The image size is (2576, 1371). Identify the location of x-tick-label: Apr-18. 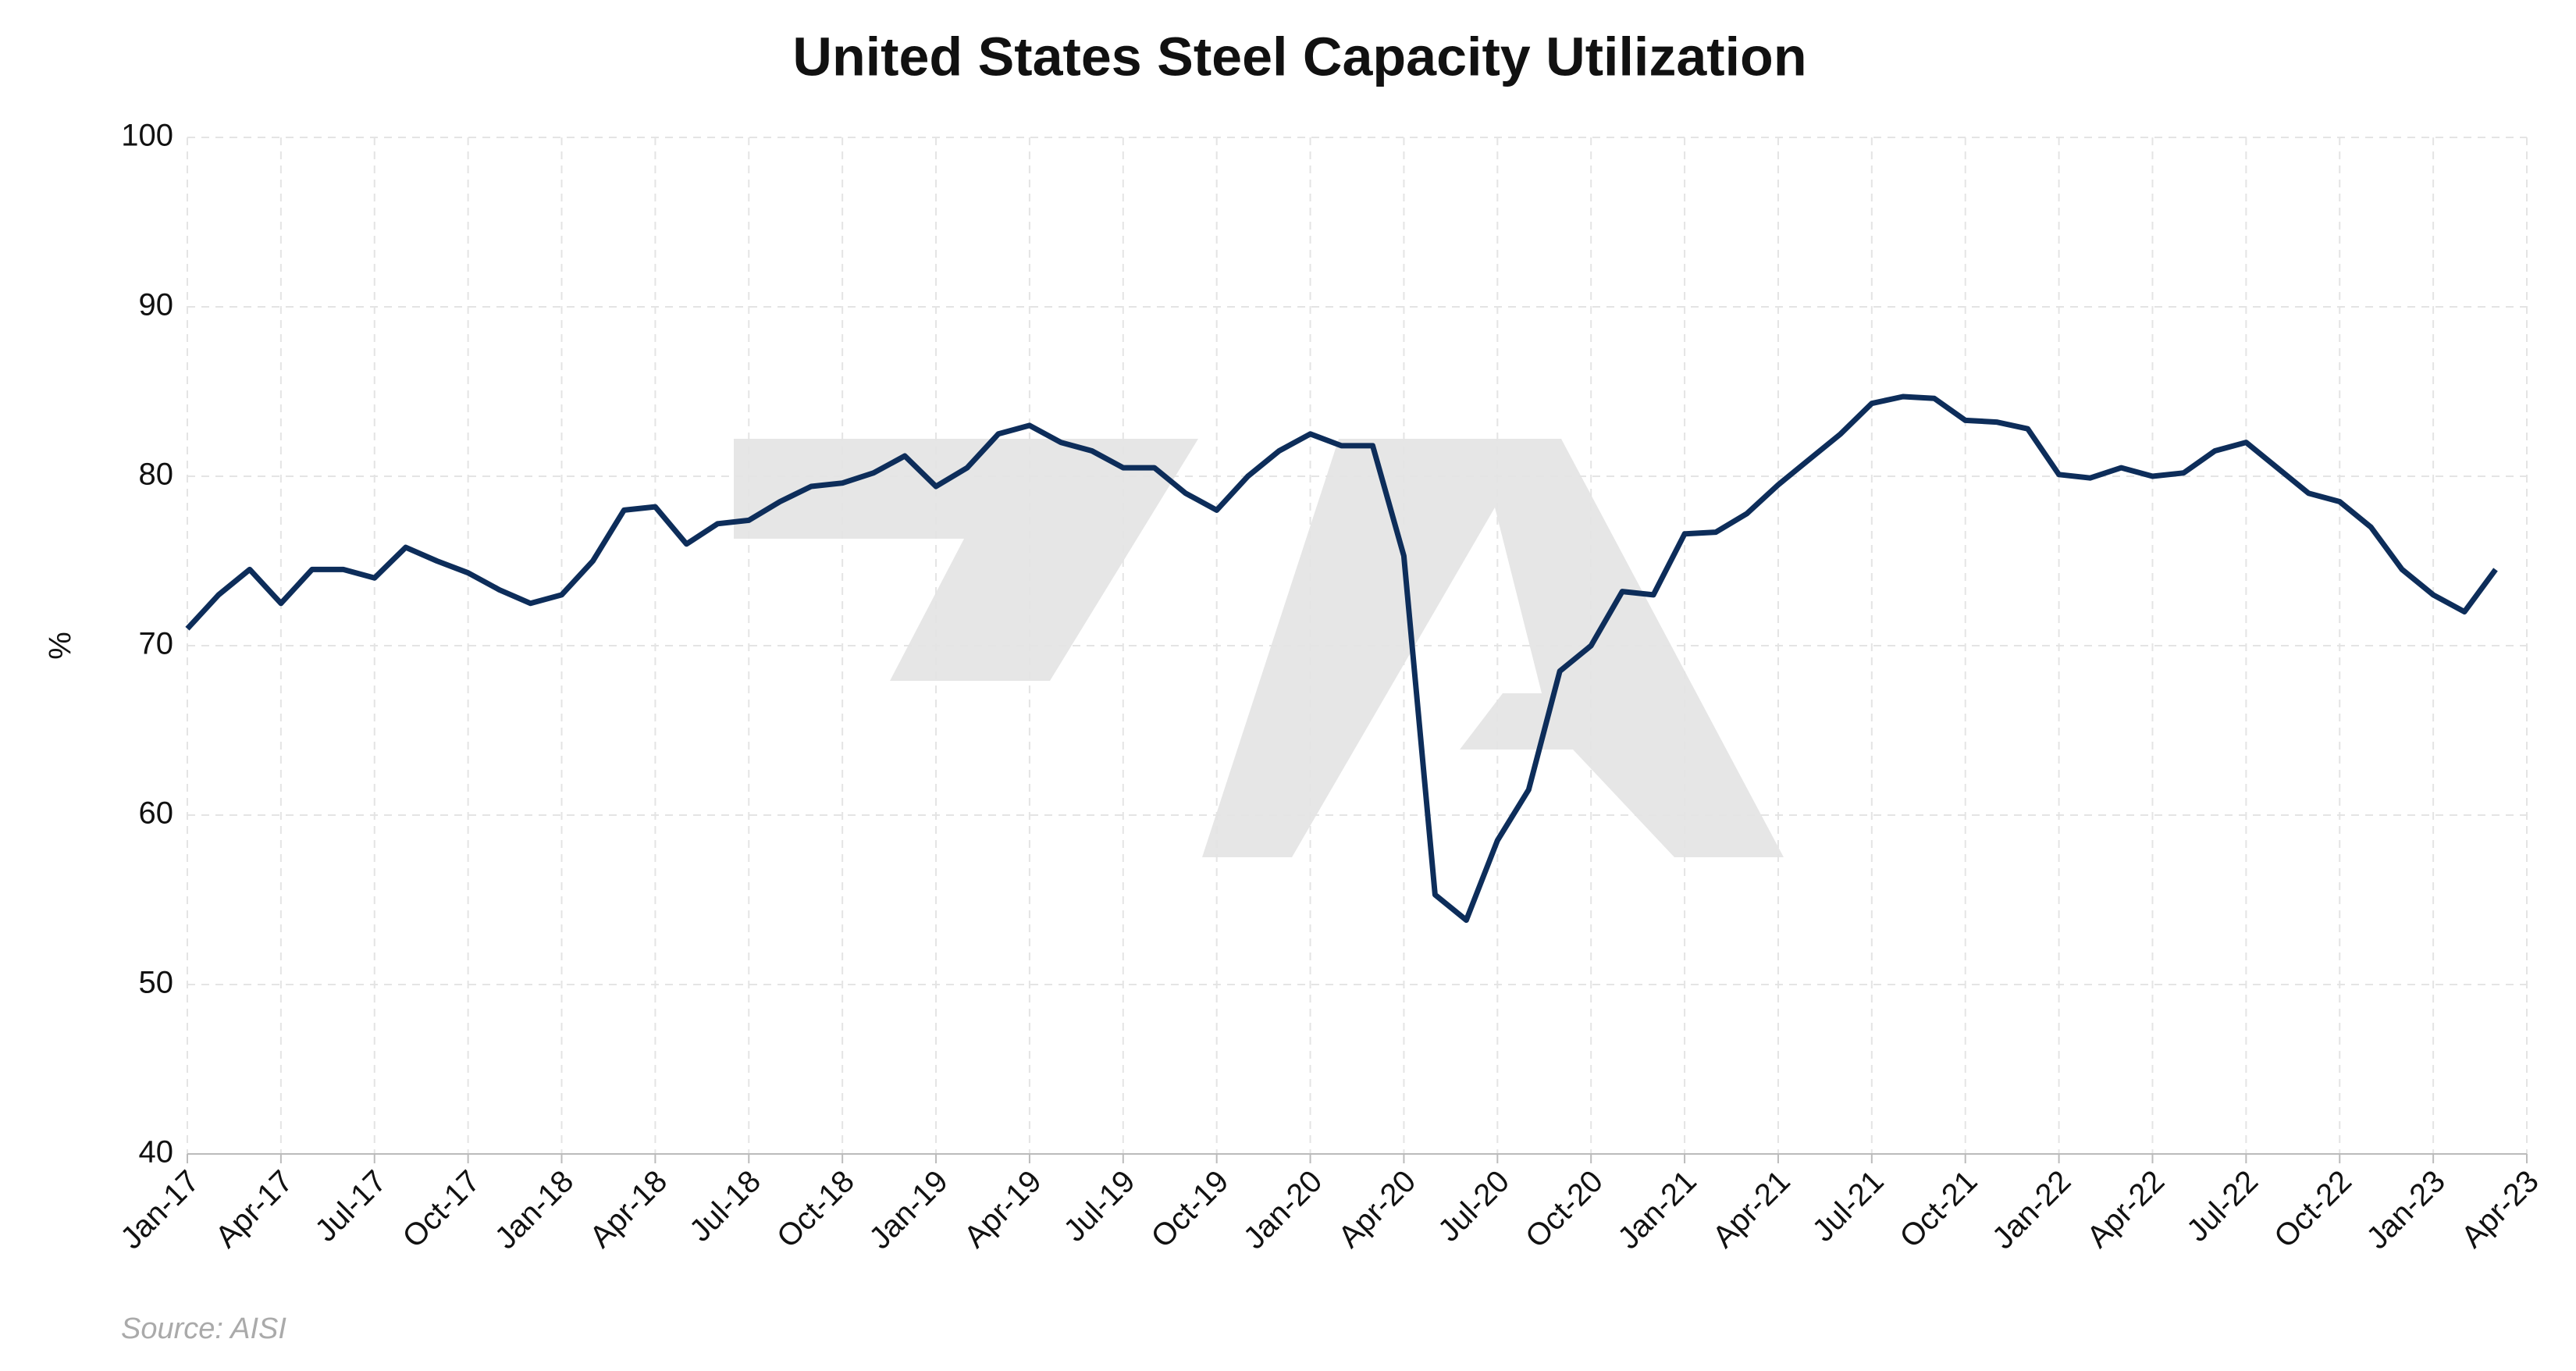
(628, 1209).